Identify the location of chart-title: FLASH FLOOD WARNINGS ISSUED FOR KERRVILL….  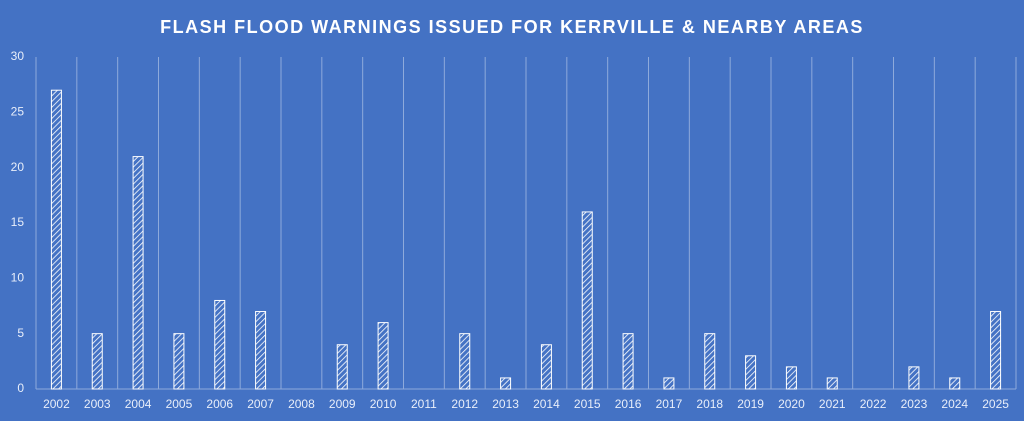
(512, 27).